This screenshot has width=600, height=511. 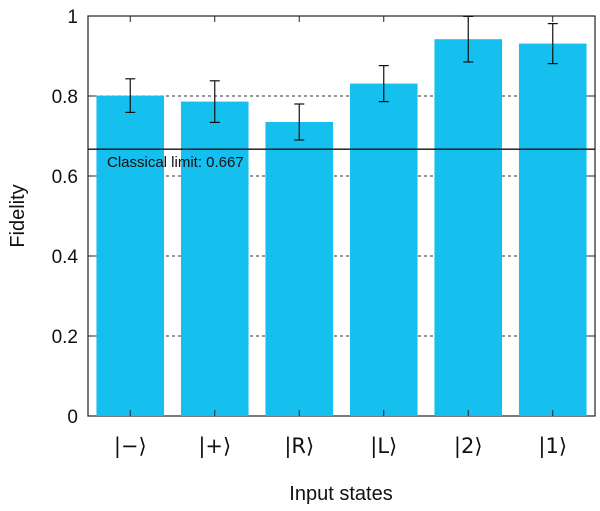 What do you see at coordinates (175, 162) in the screenshot?
I see `classical-limit-label: Classical limit: 0.667` at bounding box center [175, 162].